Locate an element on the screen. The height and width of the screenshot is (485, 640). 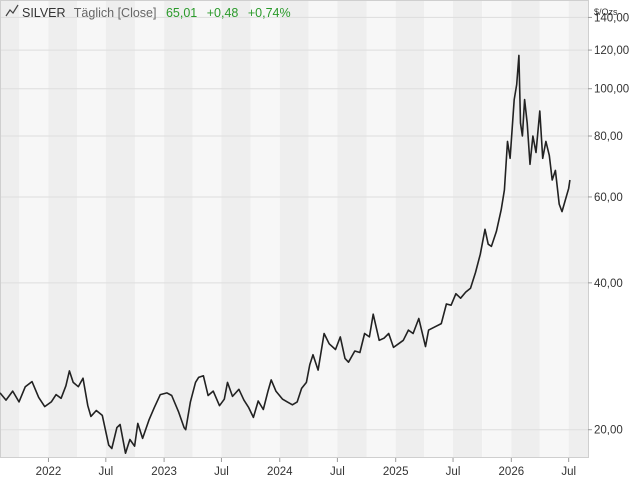
period-label: Täglich [Close] is located at coordinates (115, 13).